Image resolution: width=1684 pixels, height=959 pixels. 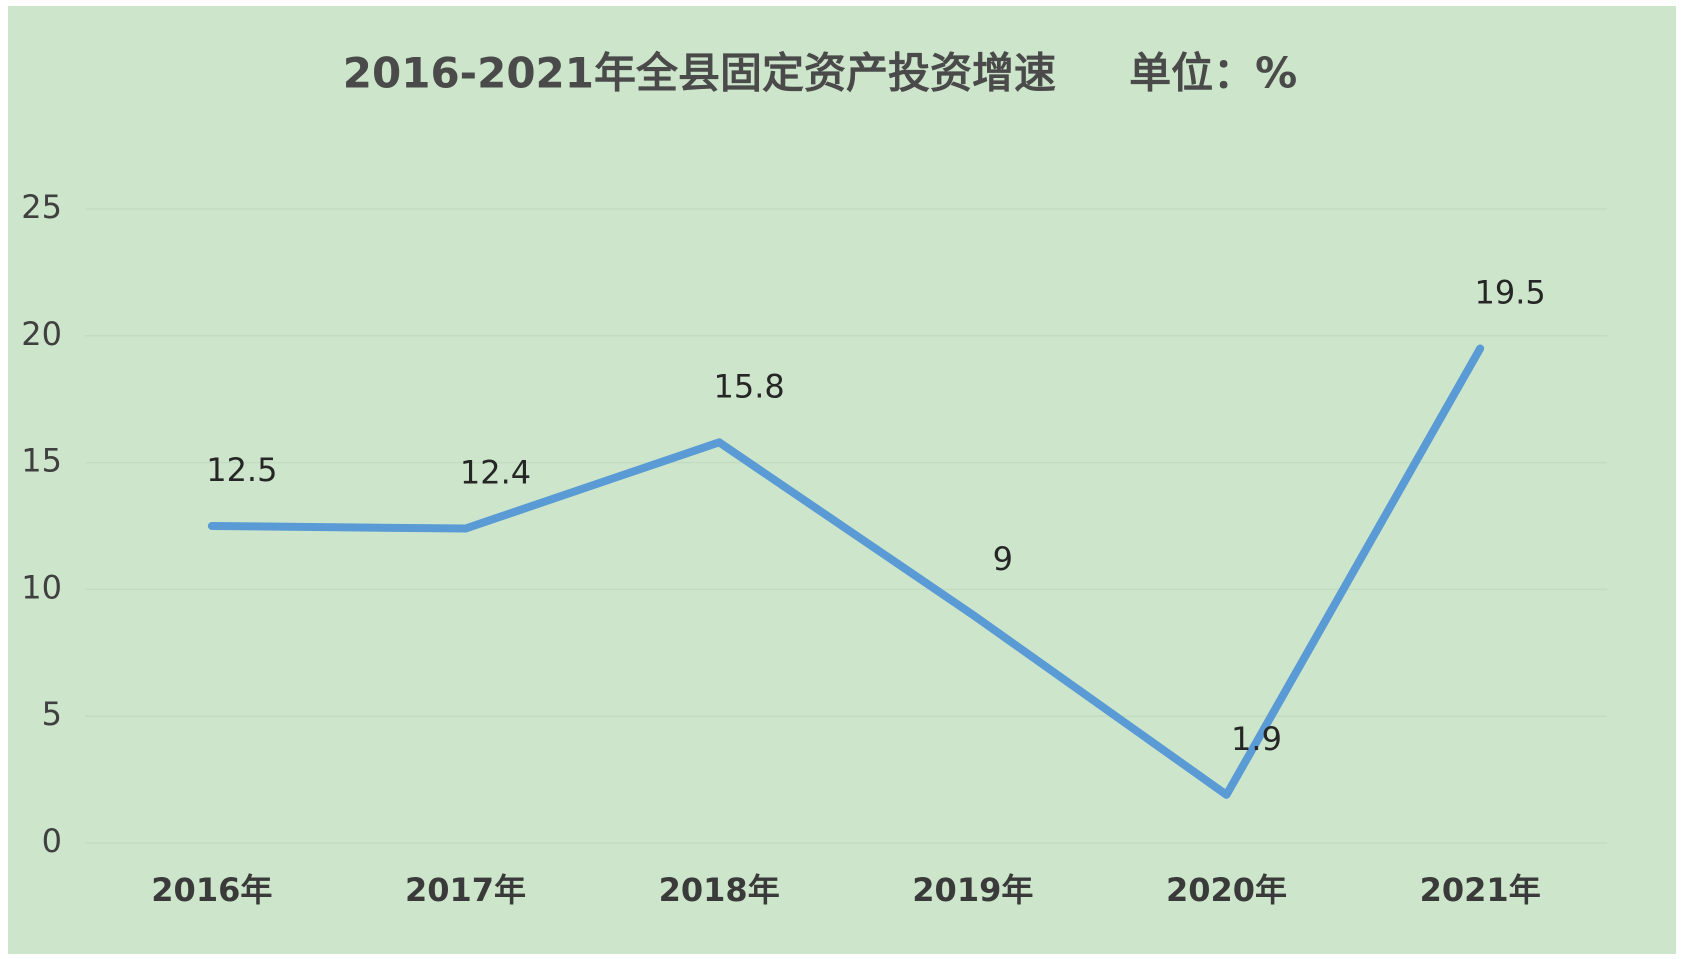 I want to click on data-label: 12.4, so click(x=495, y=473).